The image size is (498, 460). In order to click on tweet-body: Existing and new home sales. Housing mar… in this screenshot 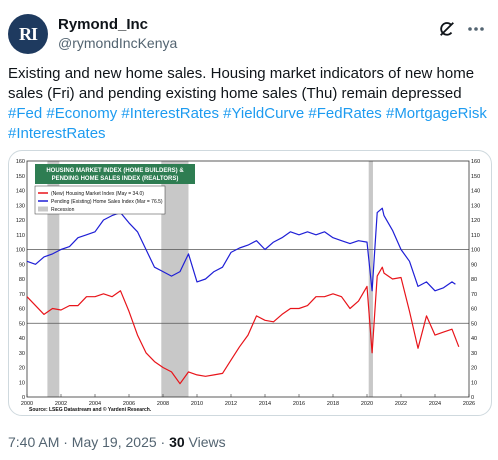, I will do `click(241, 83)`.